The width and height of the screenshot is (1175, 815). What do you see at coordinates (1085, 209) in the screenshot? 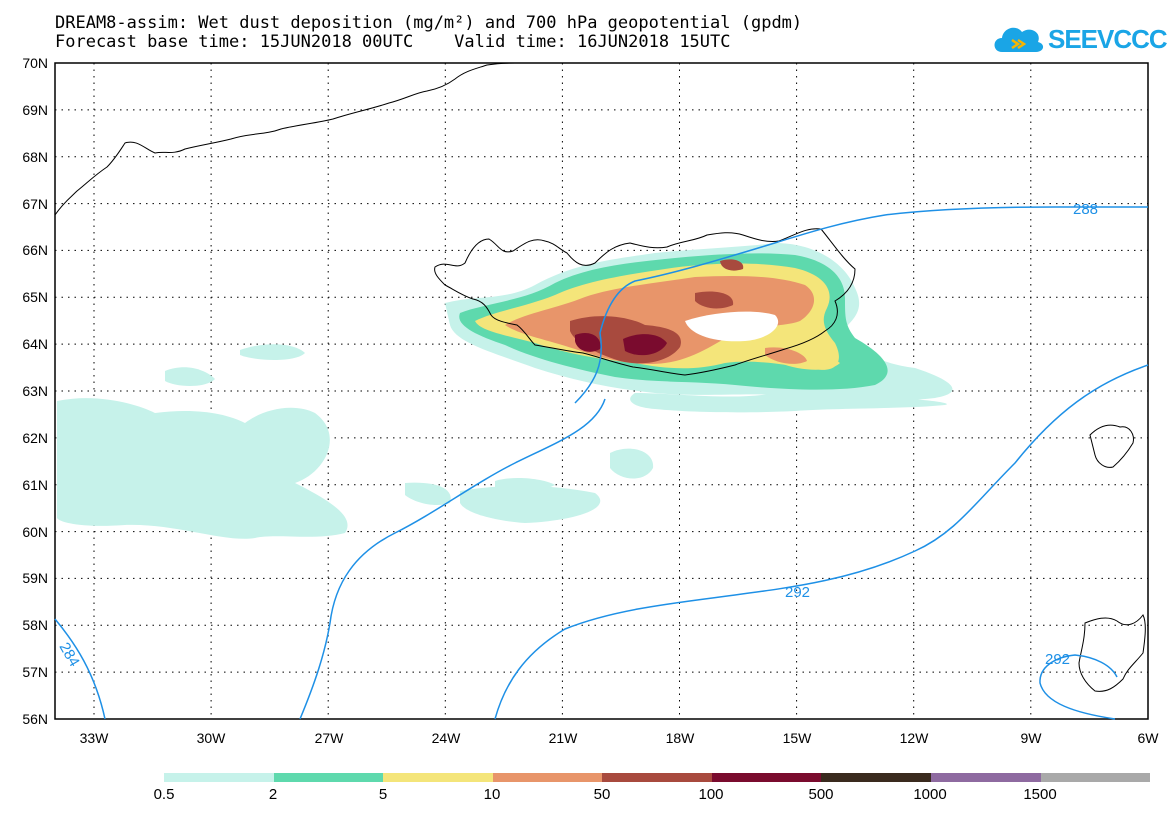
I see `contour-label: 288` at bounding box center [1085, 209].